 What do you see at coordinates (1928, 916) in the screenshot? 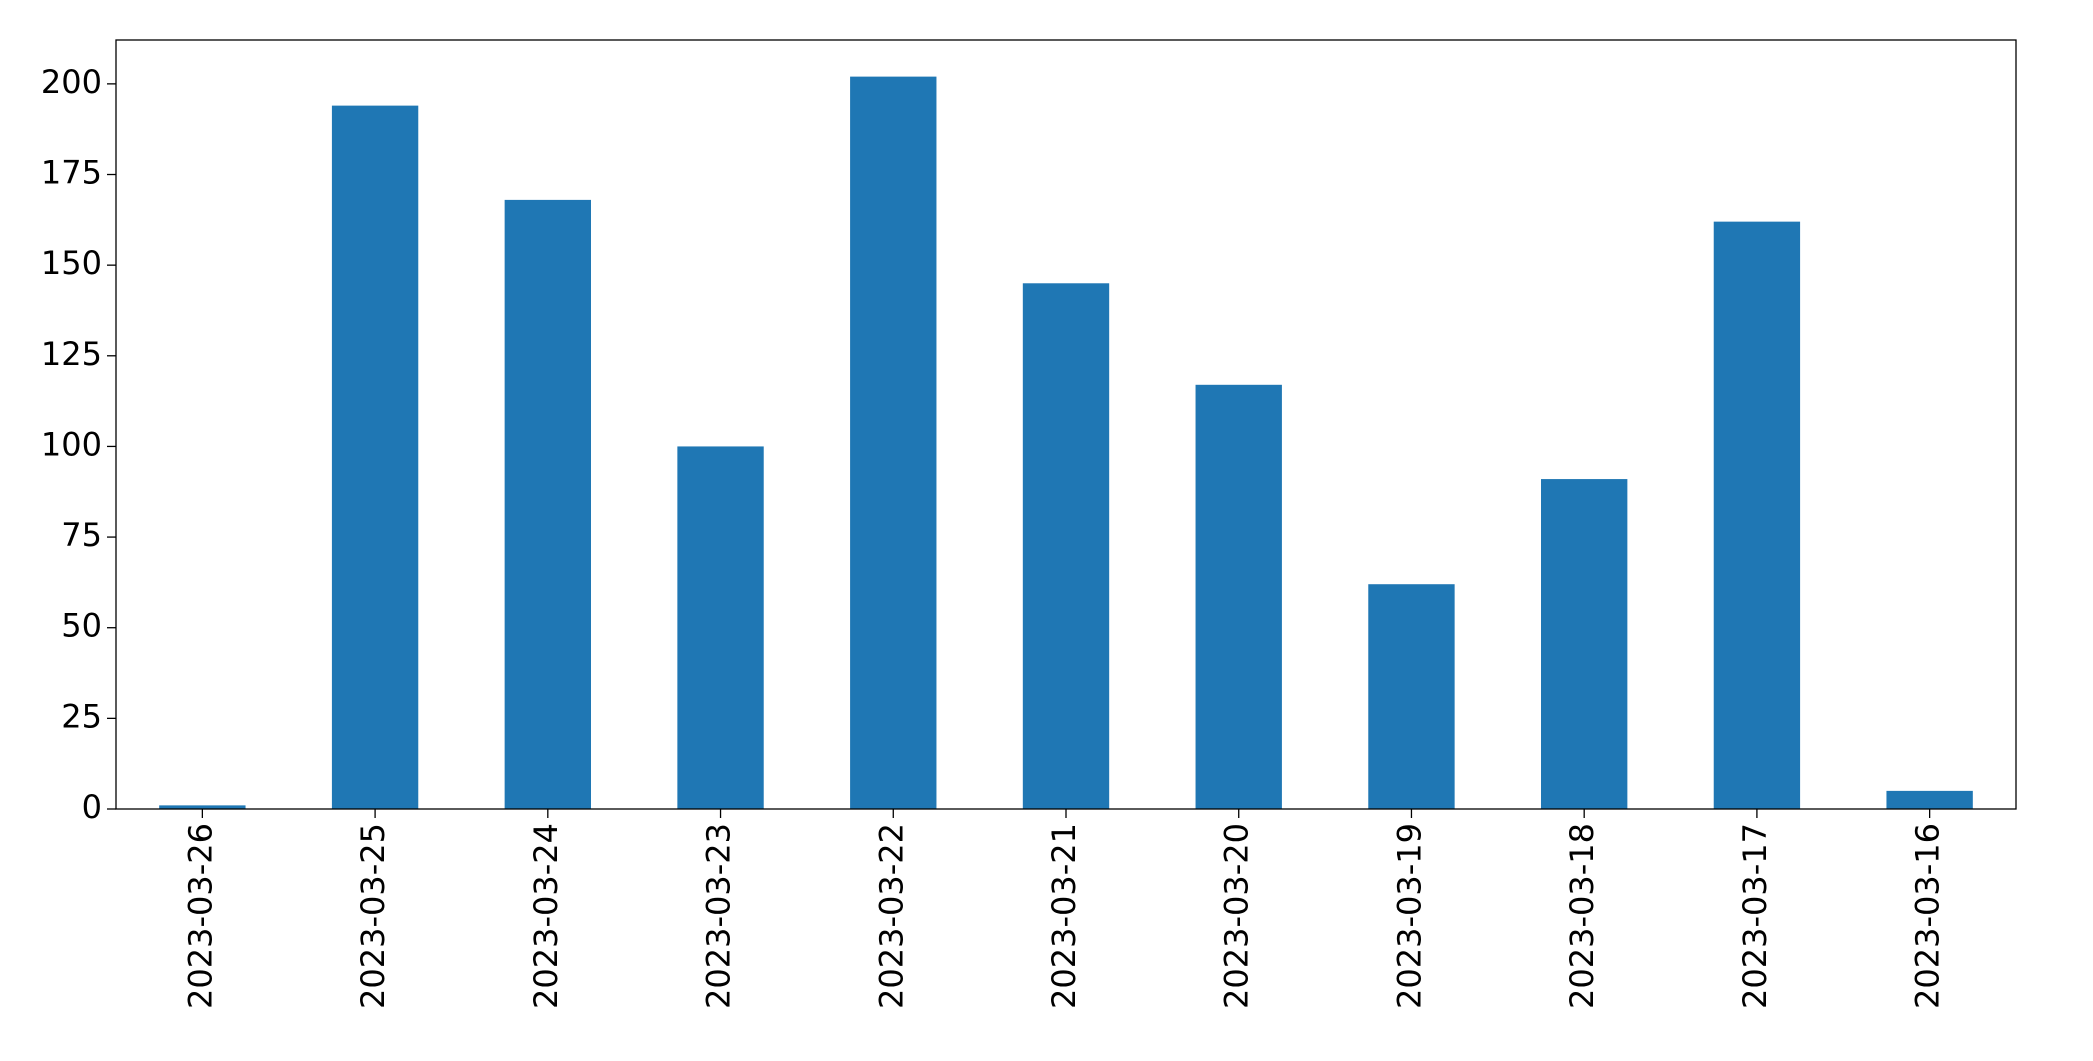
I see `x-tick-label: 2023-03-16` at bounding box center [1928, 916].